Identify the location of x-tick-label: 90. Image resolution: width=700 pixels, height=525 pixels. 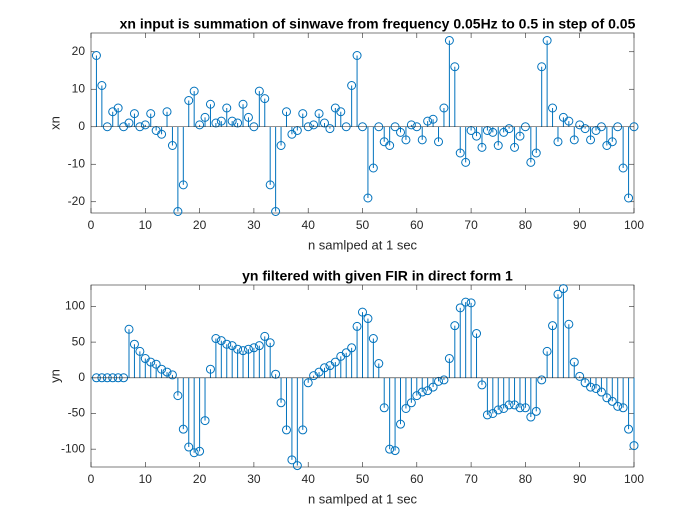
(580, 225).